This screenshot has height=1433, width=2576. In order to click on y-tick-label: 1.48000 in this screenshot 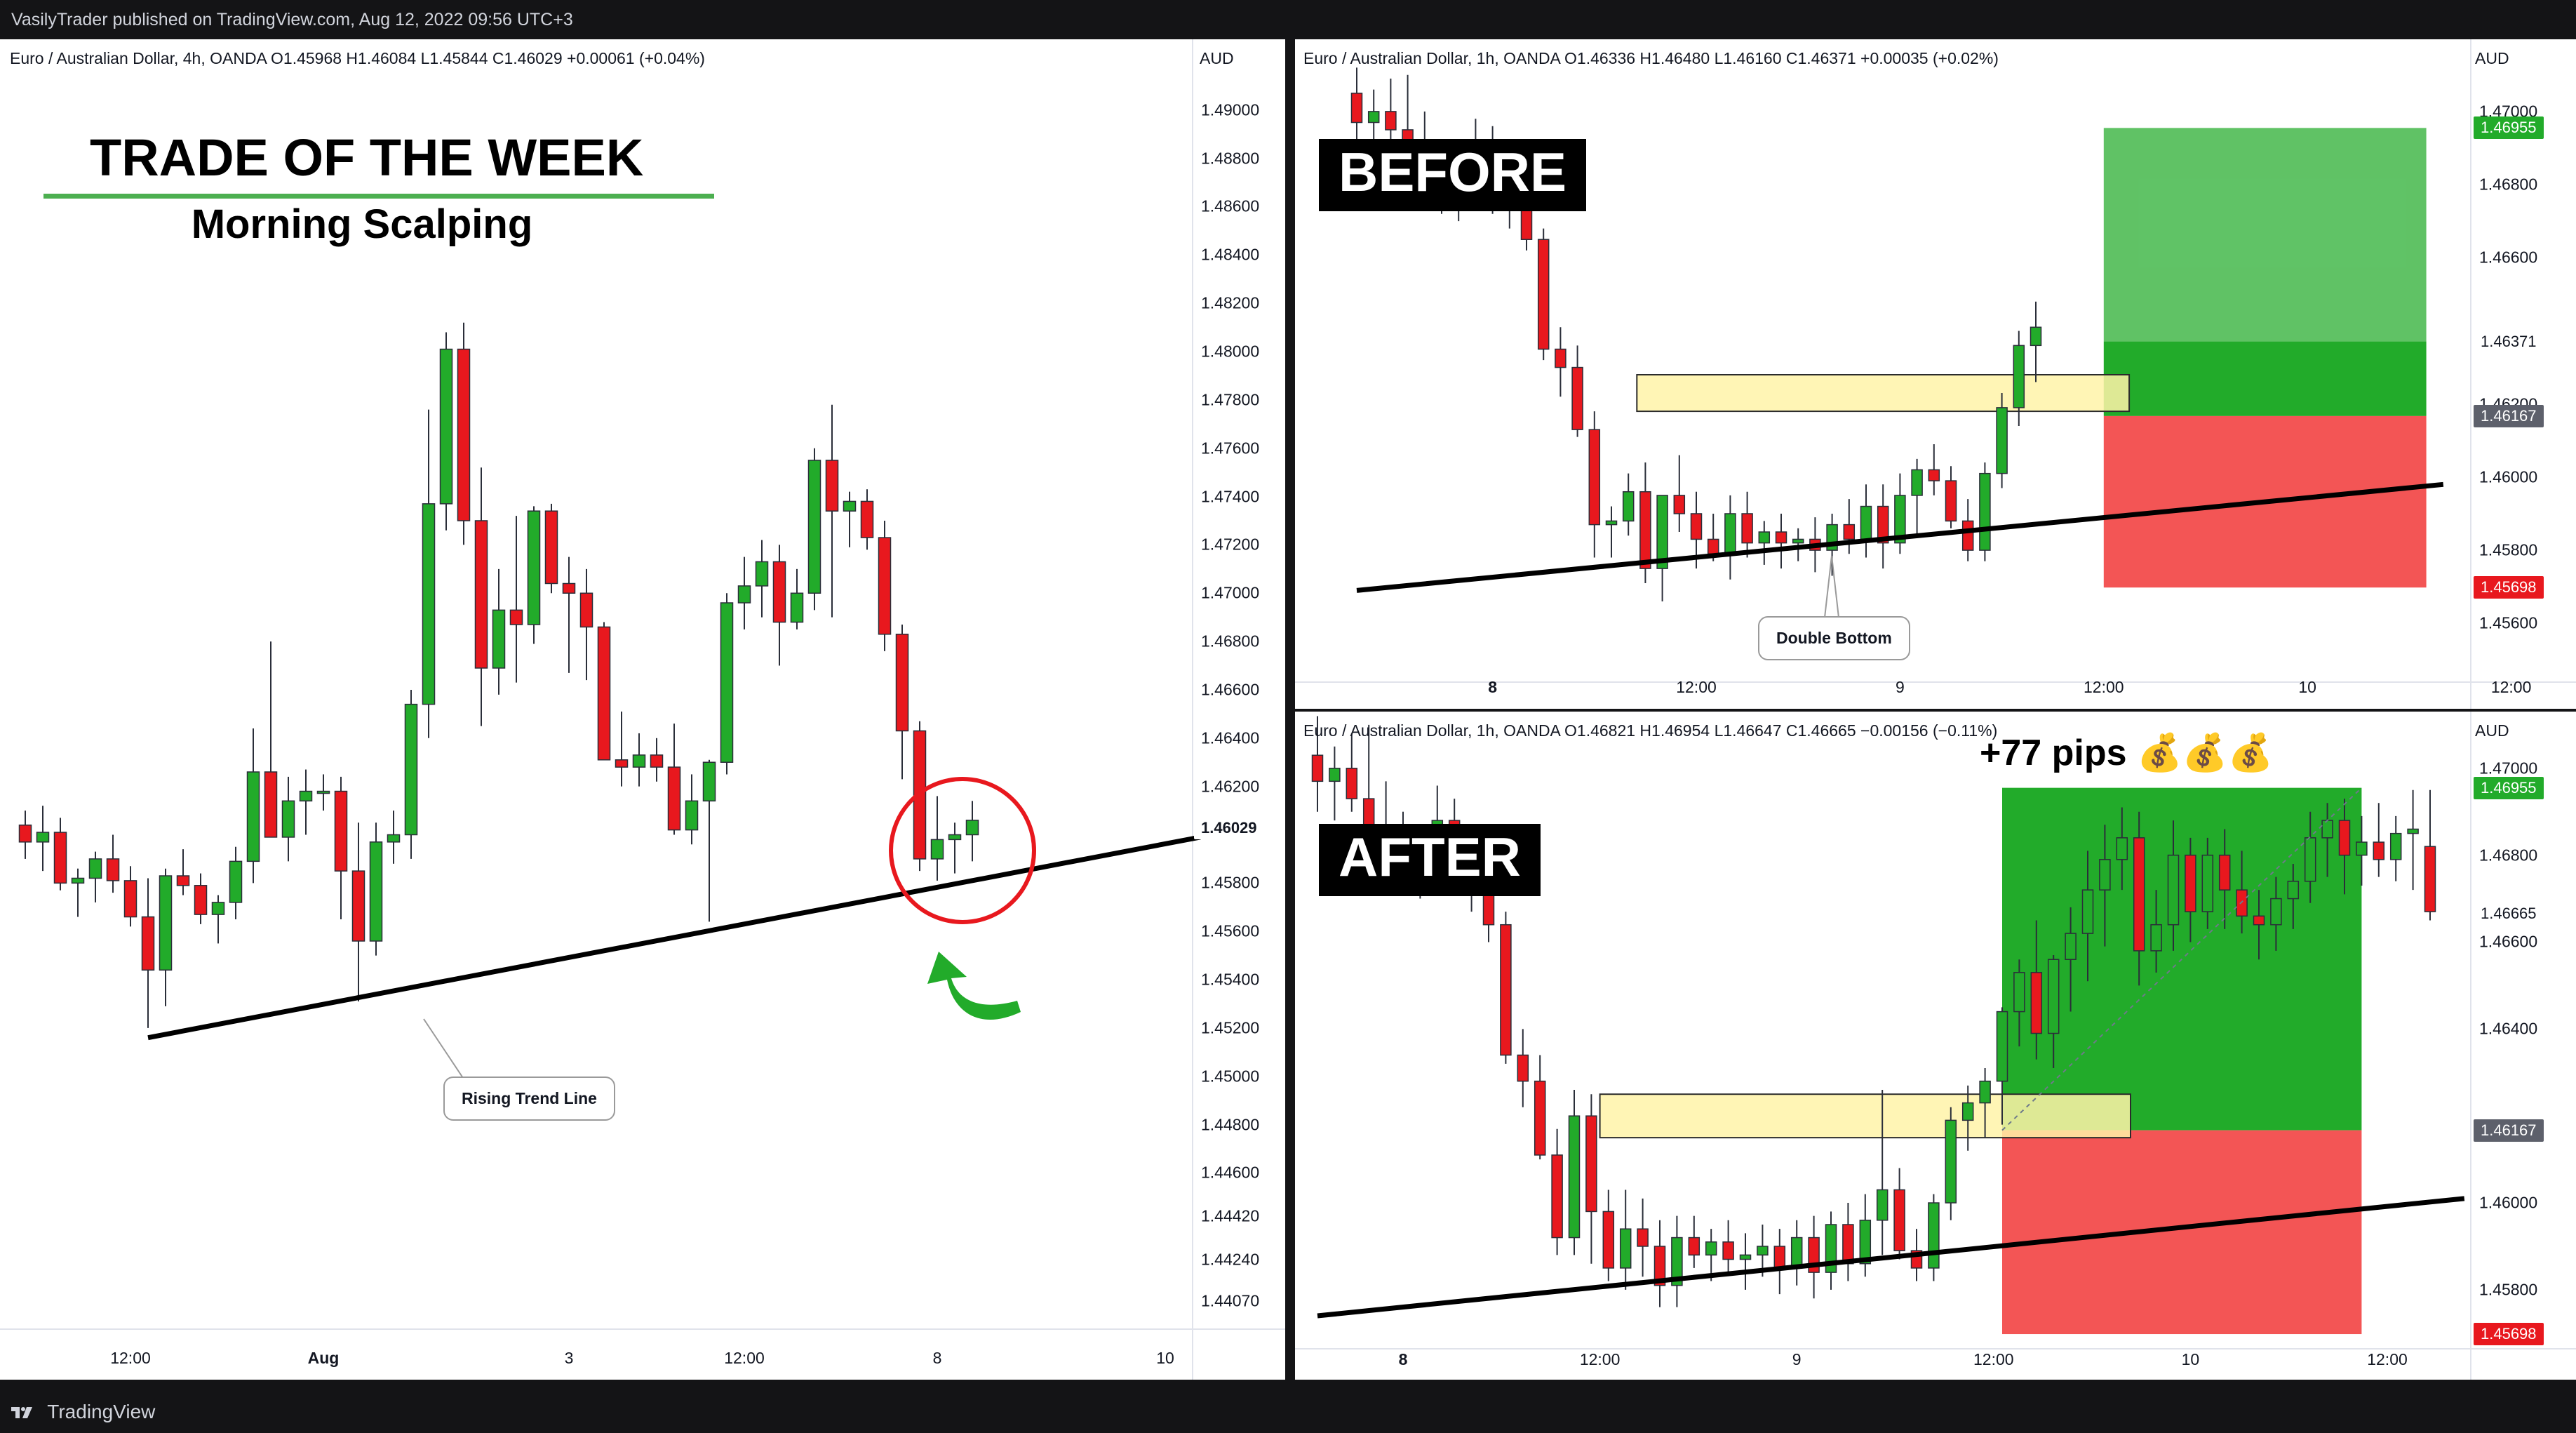, I will do `click(1230, 351)`.